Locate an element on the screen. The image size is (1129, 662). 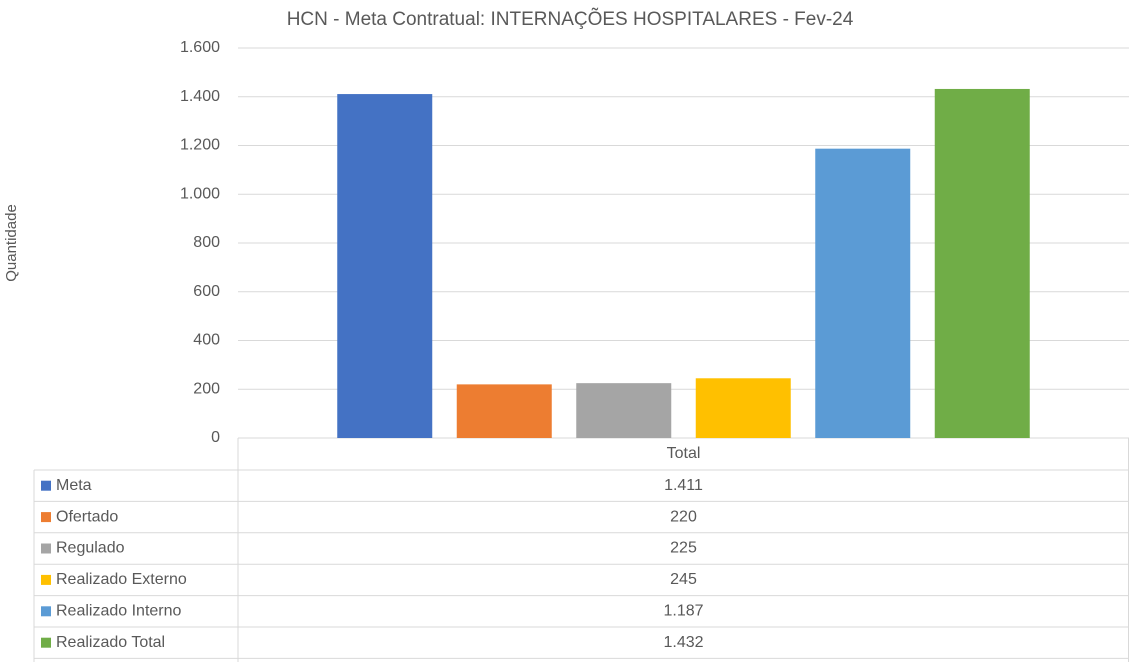
x-tick-label: Total is located at coordinates (684, 453).